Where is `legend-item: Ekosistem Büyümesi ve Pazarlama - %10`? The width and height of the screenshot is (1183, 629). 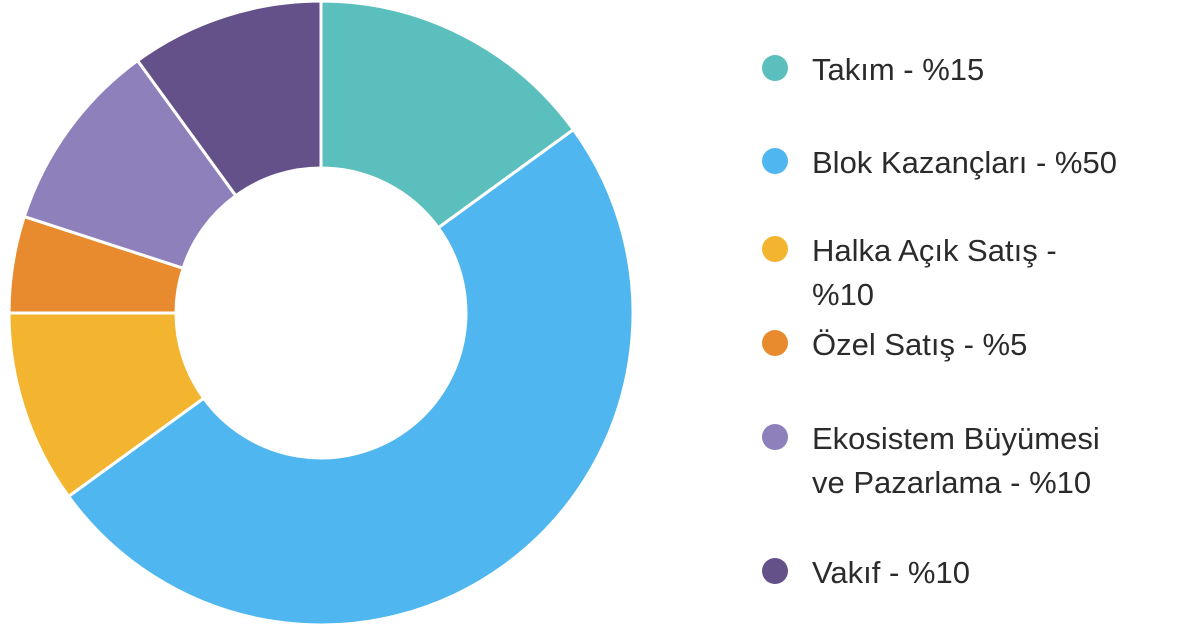
legend-item: Ekosistem Büyümesi ve Pazarlama - %10 is located at coordinates (944, 461).